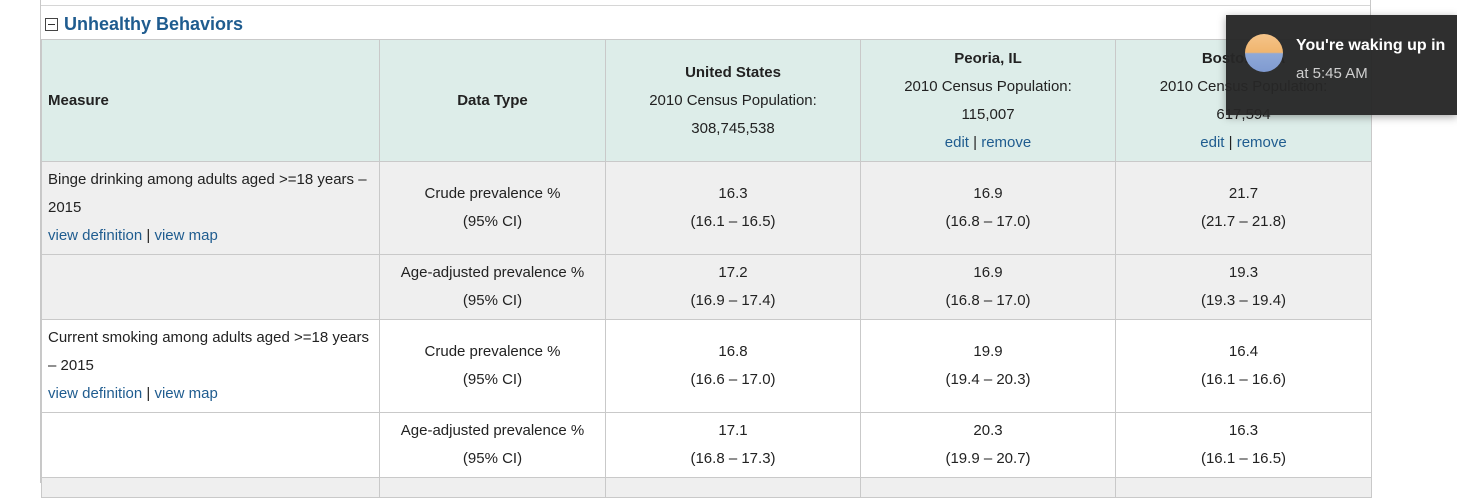 The image size is (1457, 498). Describe the element at coordinates (988, 445) in the screenshot. I see `value-cell: 20.3 (19.9 – 20.7)` at that location.